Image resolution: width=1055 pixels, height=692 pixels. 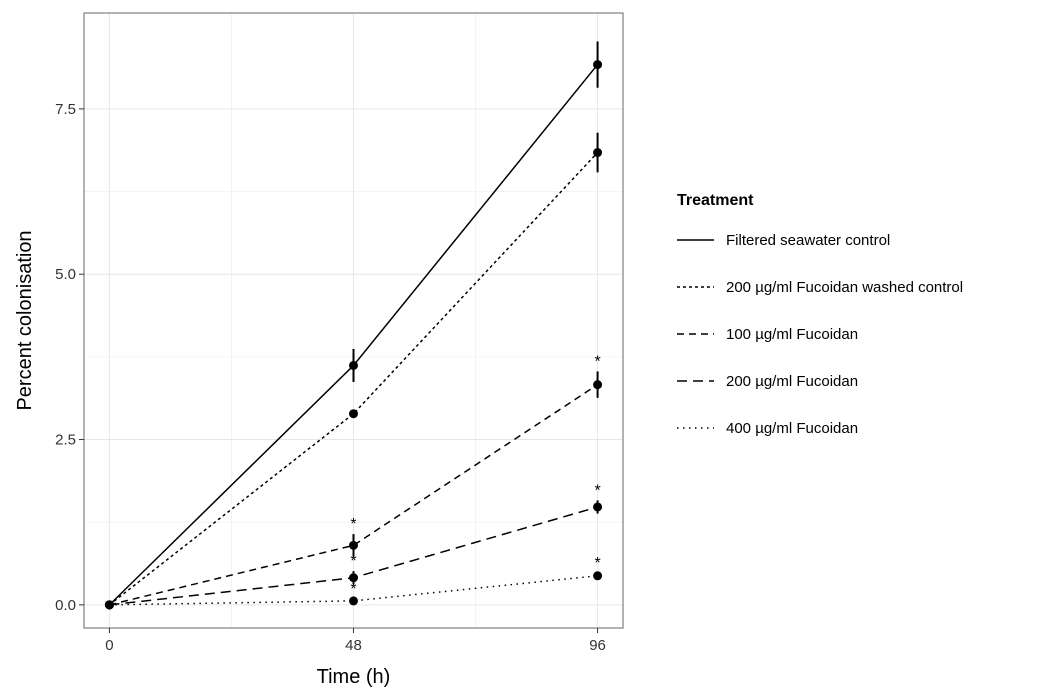 What do you see at coordinates (597, 645) in the screenshot?
I see `x-tick-label: 96` at bounding box center [597, 645].